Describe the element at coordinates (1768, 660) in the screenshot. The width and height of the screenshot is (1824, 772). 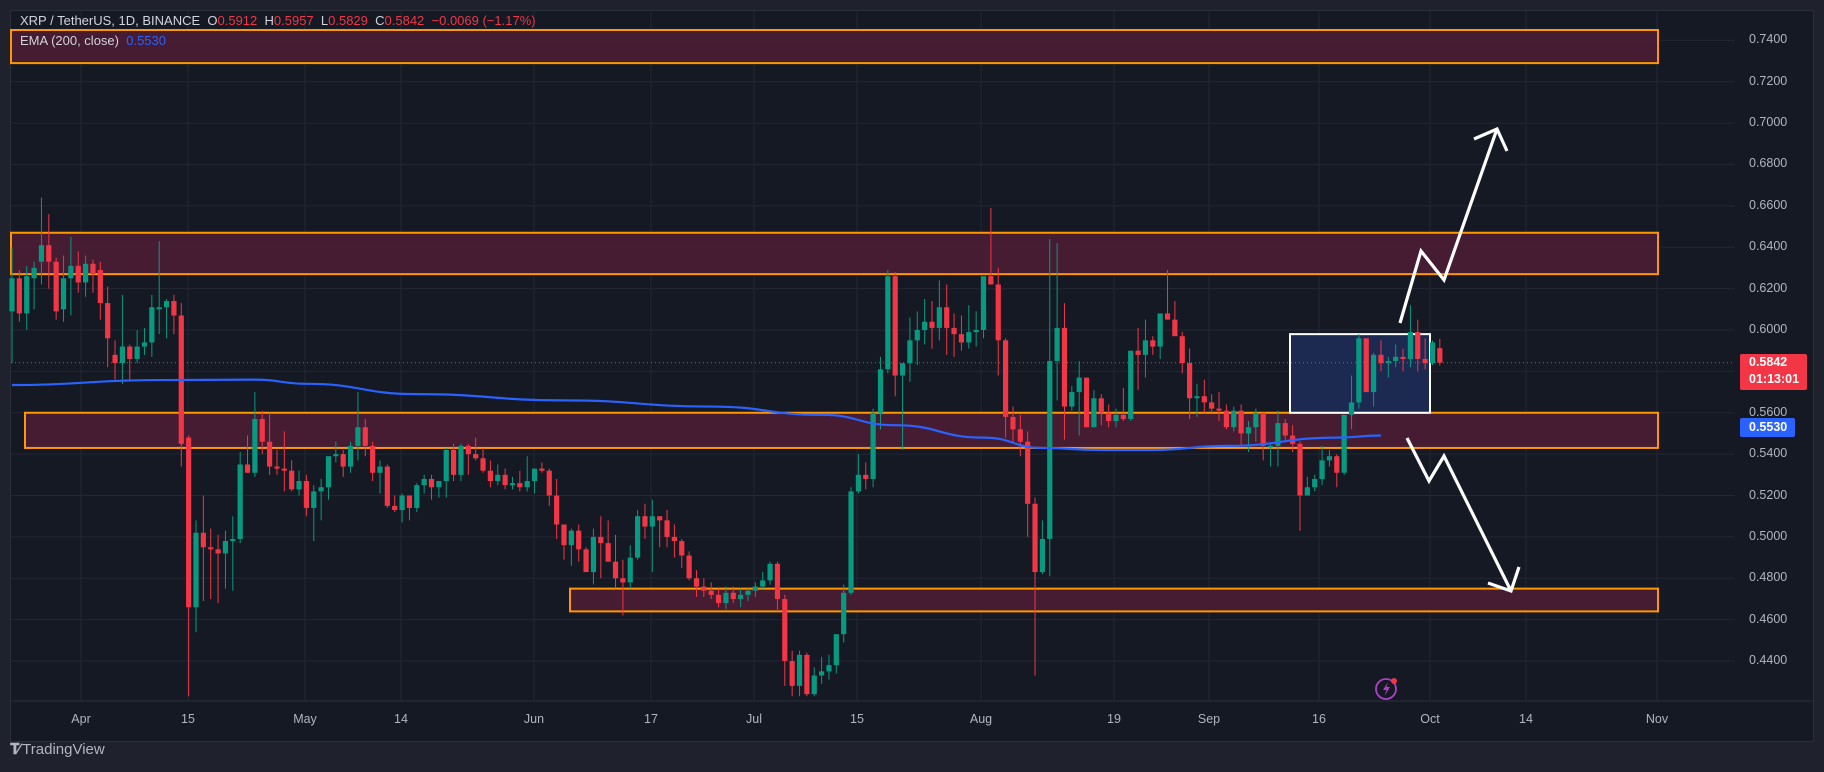
I see `price-tick-label: 0.4400` at that location.